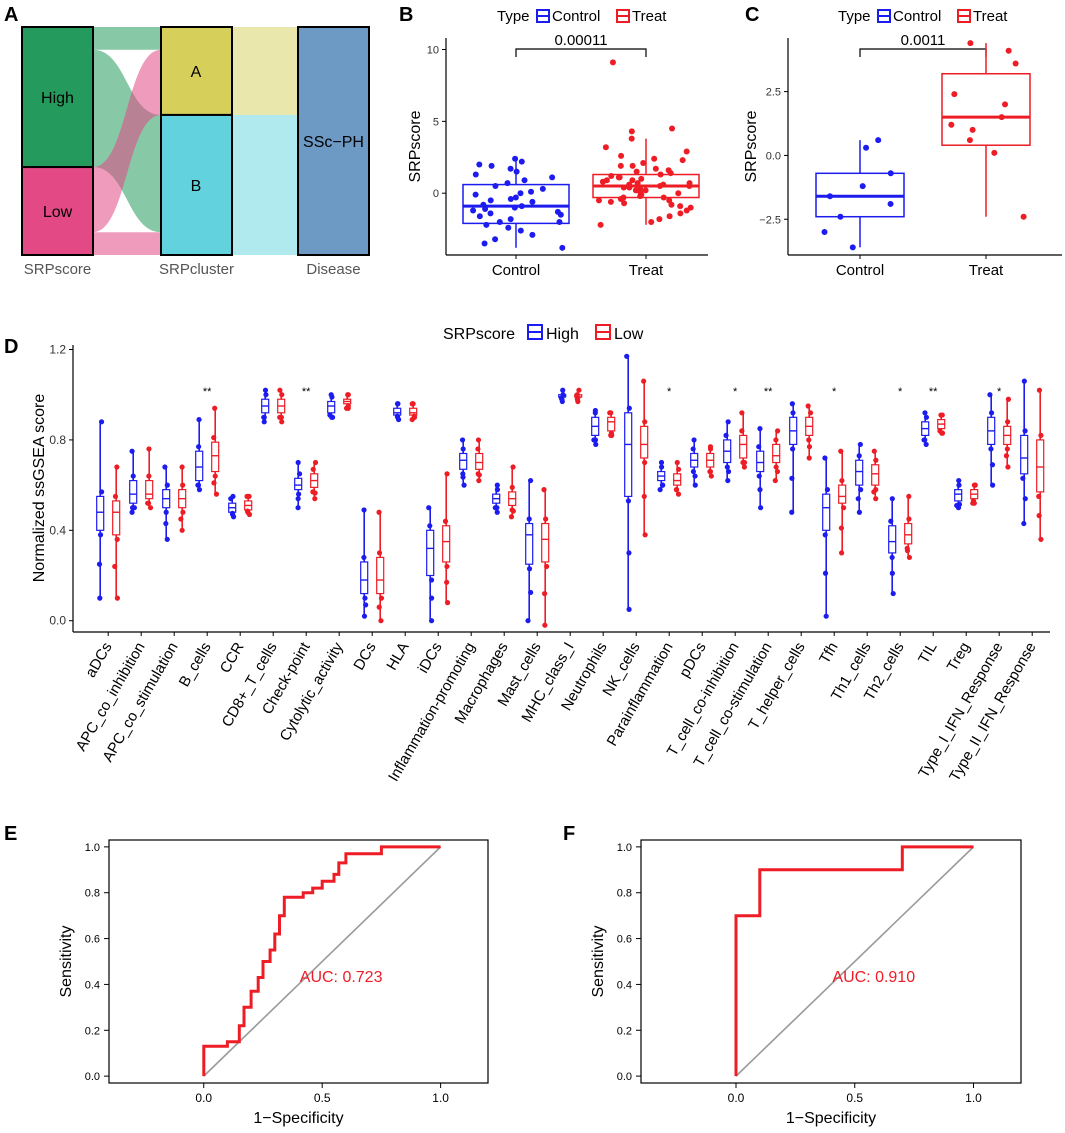 Image resolution: width=1065 pixels, height=1133 pixels. Describe the element at coordinates (298, 1118) in the screenshot. I see `x-axis-label: 1−Specificity` at that location.